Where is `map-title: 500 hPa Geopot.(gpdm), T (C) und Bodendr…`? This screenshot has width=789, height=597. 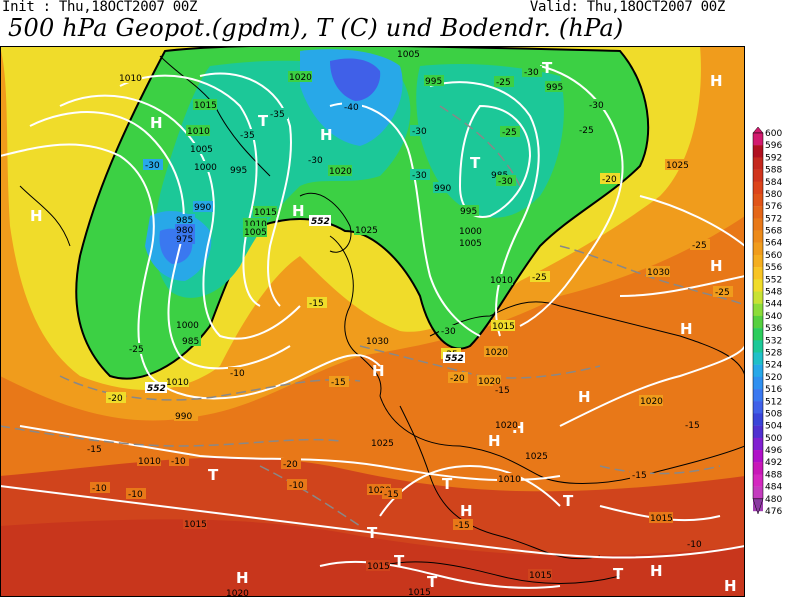 map-title: 500 hPa Geopot.(gpdm), T (C) und Bodendr… is located at coordinates (316, 28).